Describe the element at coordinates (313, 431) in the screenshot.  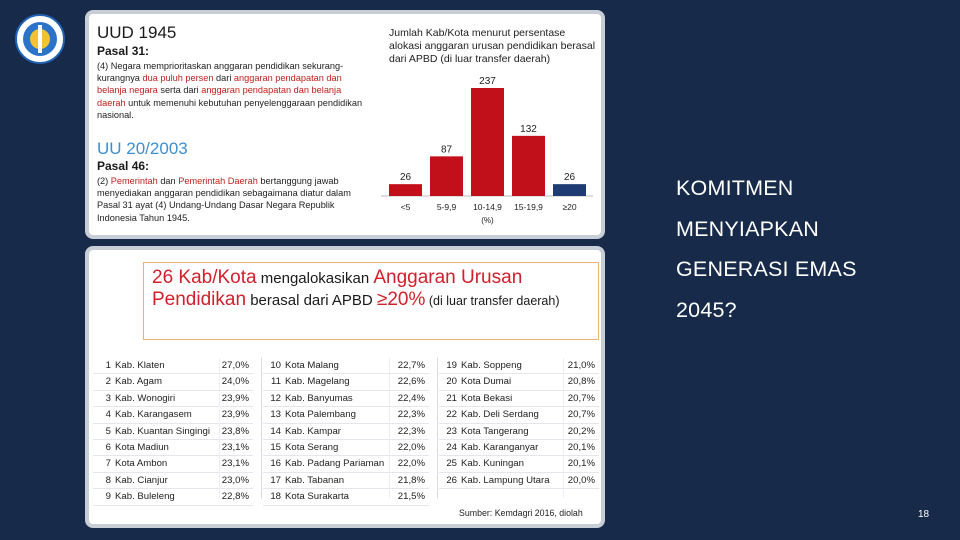
I see `district-name: Kab. Kampar` at that location.